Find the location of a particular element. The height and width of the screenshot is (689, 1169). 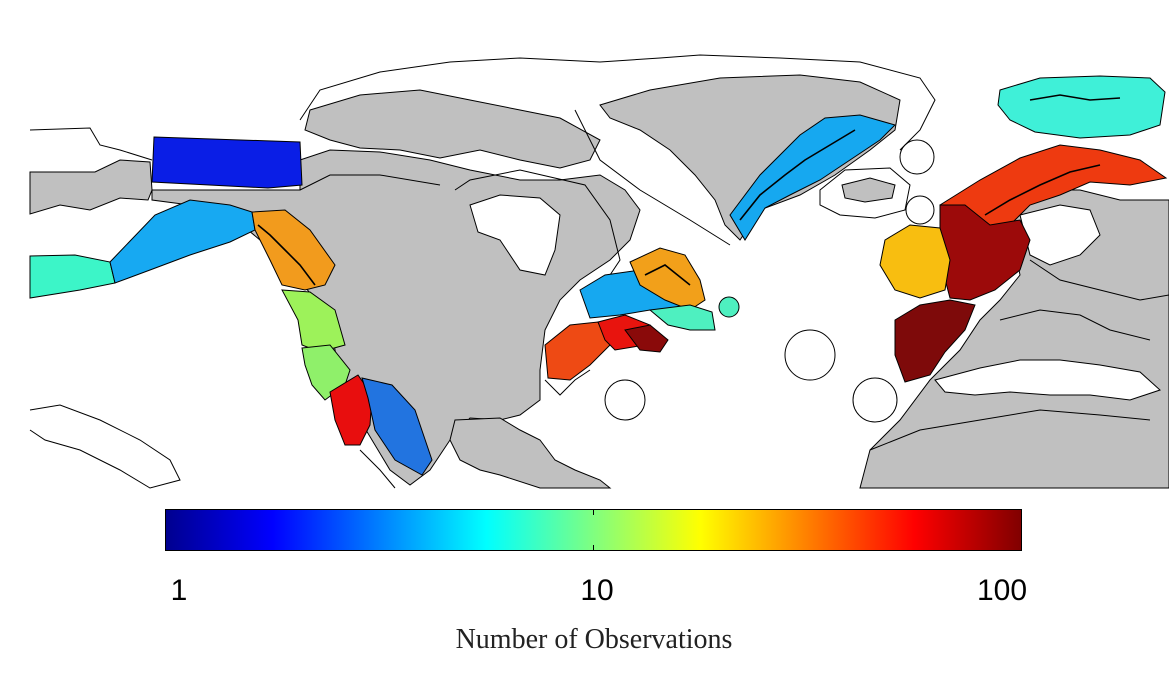

region-nova-scotia is located at coordinates (682, 317).